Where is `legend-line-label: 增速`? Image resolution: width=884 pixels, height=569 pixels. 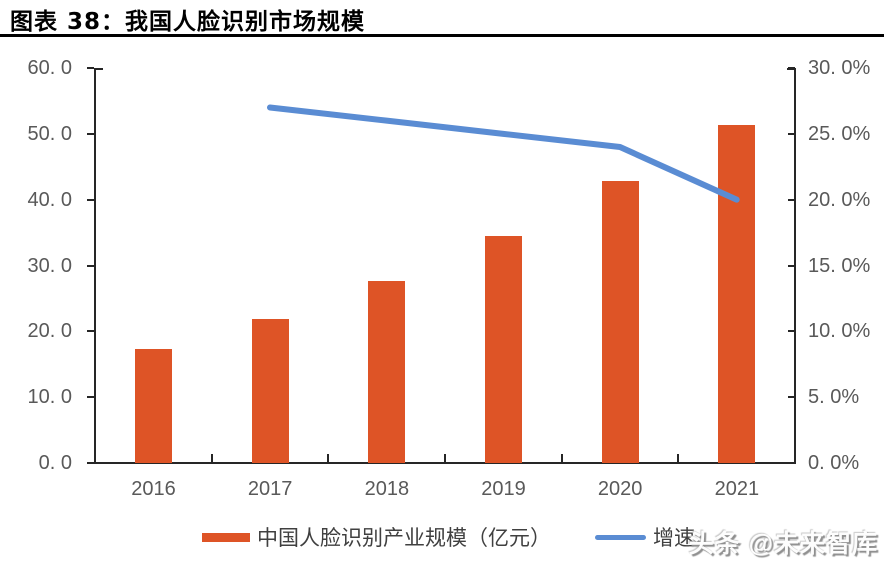
legend-line-label: 增速 is located at coordinates (674, 538).